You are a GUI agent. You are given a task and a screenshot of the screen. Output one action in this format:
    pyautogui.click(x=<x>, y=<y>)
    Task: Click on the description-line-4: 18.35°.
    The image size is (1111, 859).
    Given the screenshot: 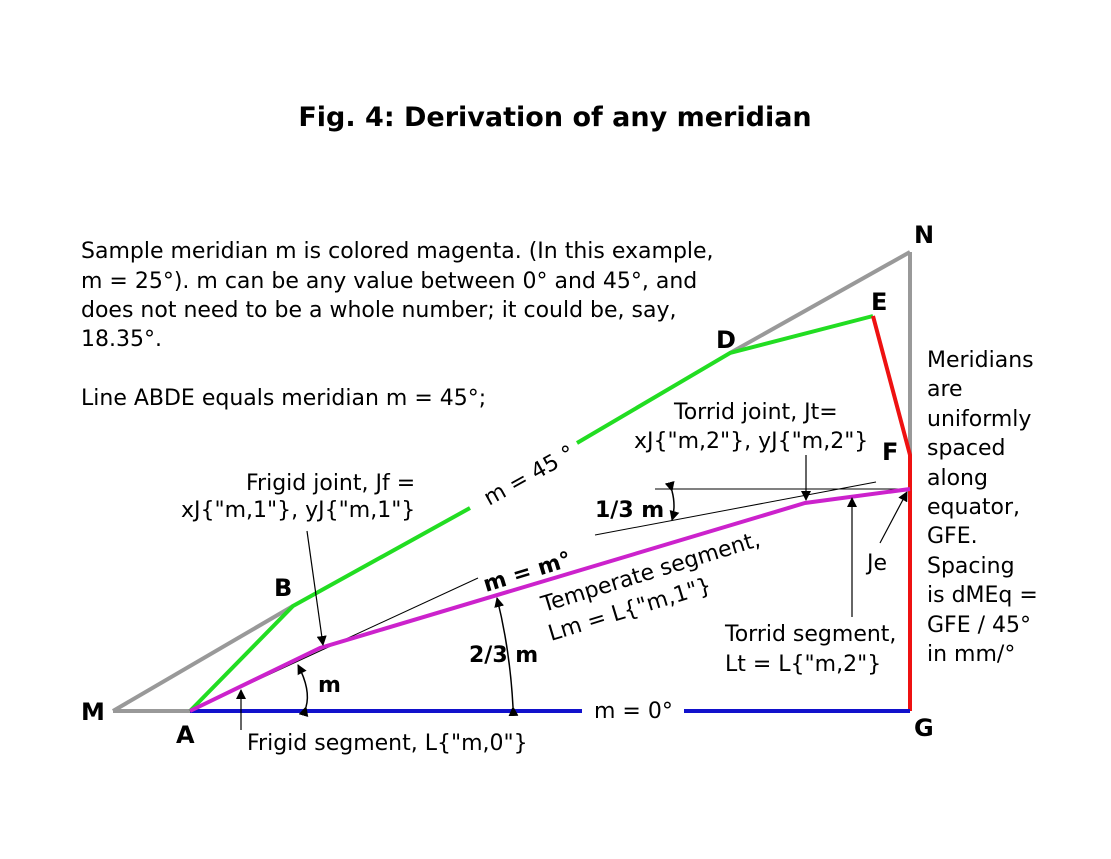 What is the action you would take?
    pyautogui.click(x=121, y=339)
    